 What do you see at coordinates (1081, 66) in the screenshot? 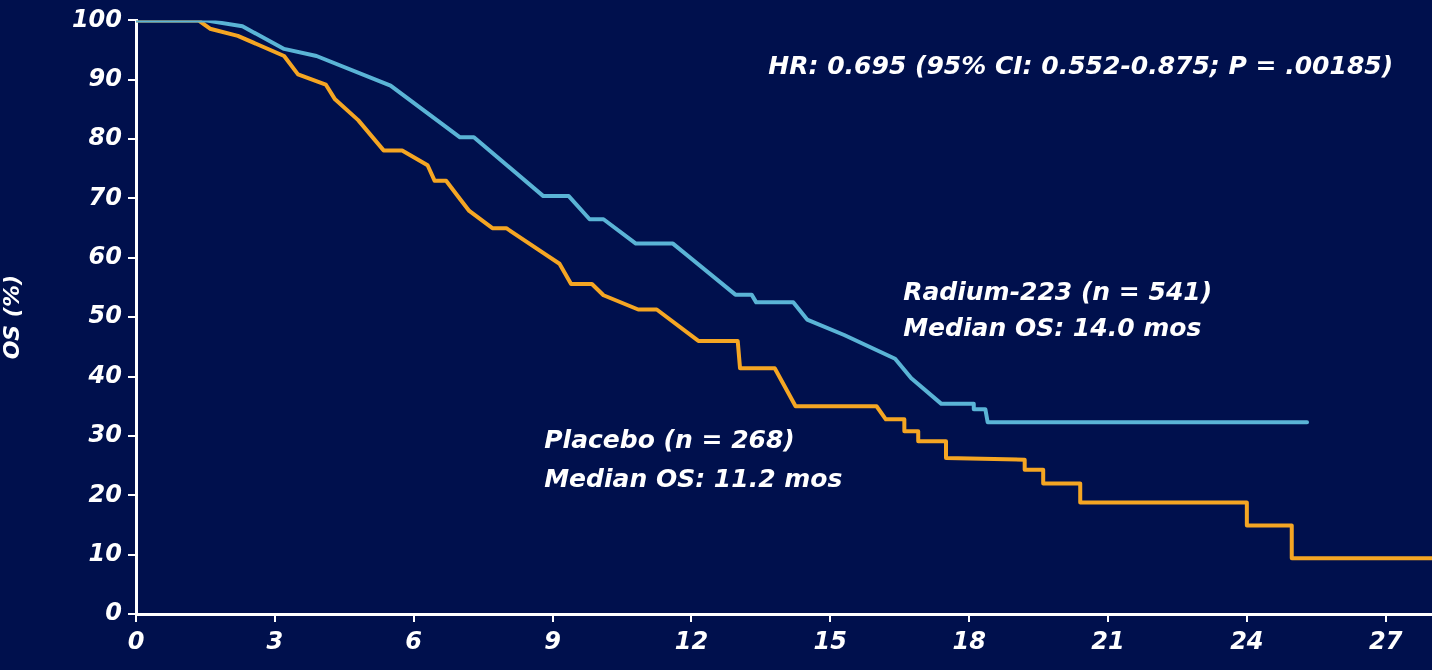
I see `annotation: HR: 0.695 (95% CI: 0.552-0.875; P = .00185)` at bounding box center [1081, 66].